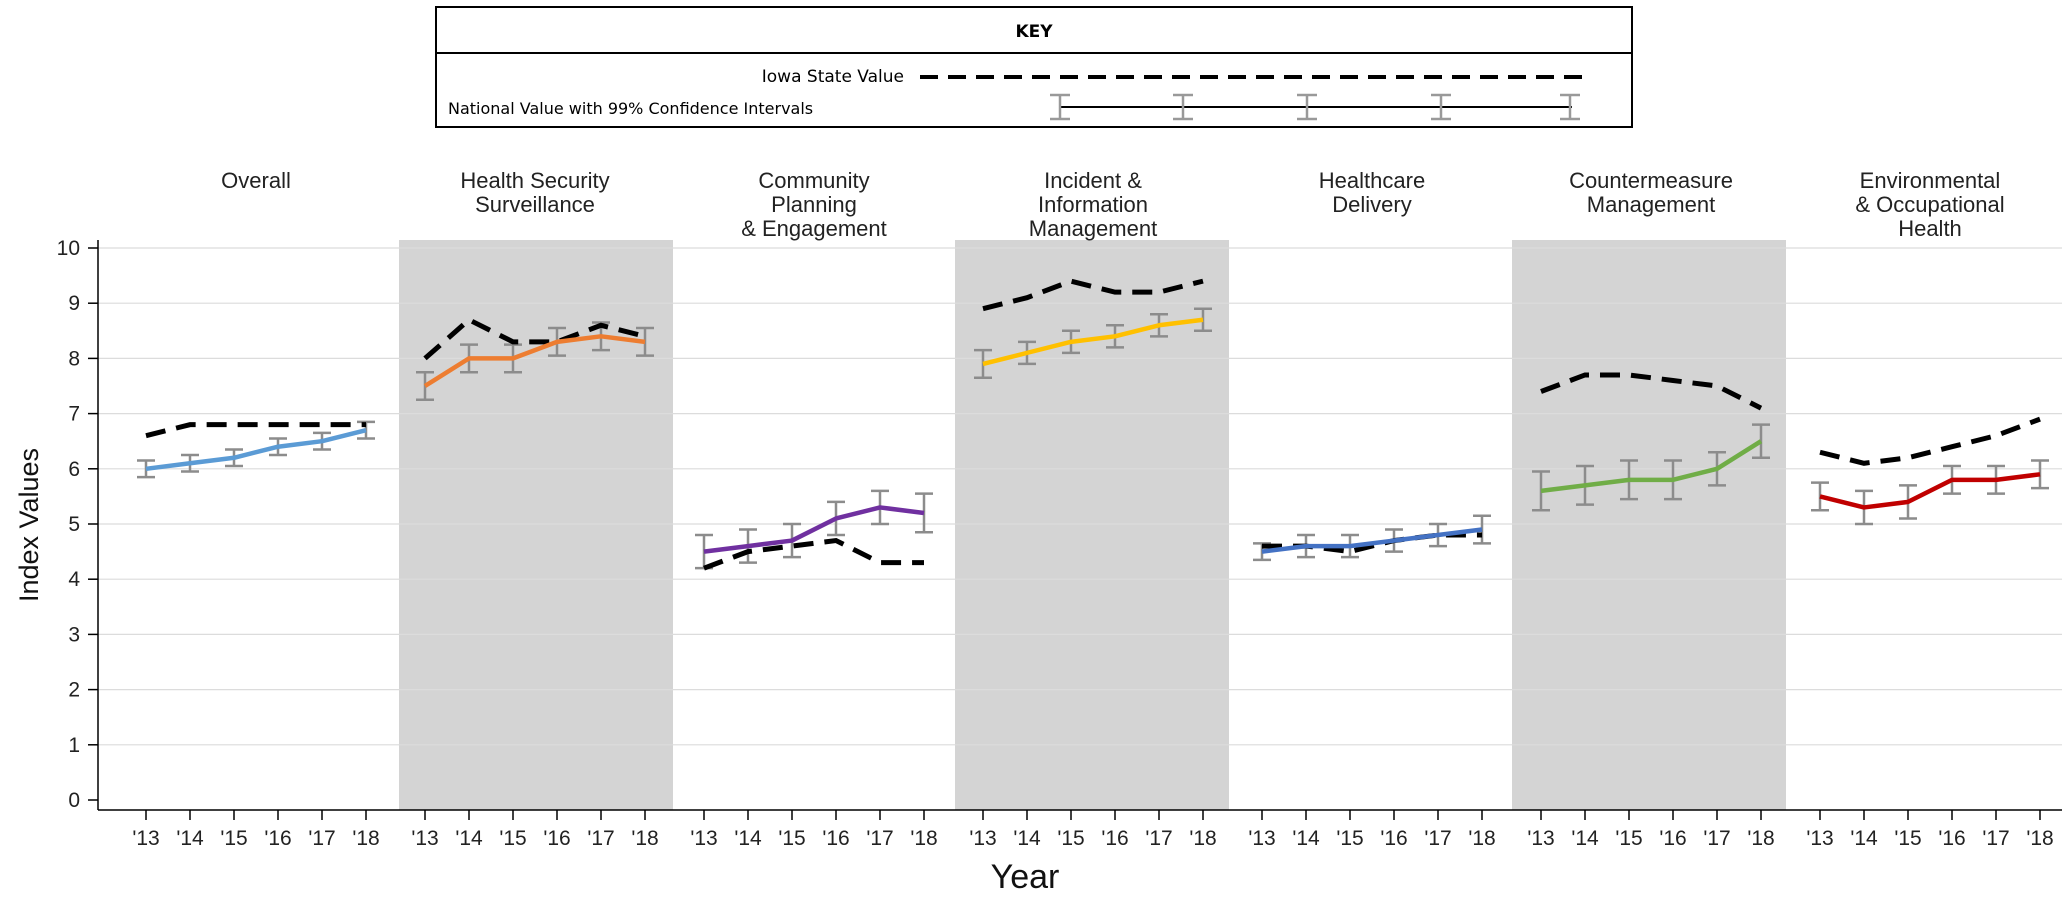  What do you see at coordinates (813, 180) in the screenshot?
I see `panel-title-2-0: Community` at bounding box center [813, 180].